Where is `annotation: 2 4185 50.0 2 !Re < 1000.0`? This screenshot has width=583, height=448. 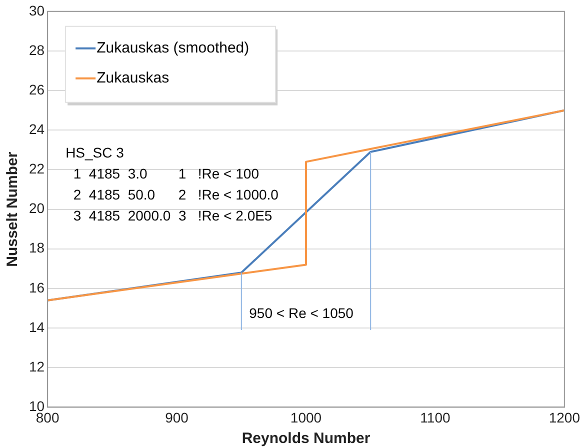
annotation: 2 4185 50.0 2 !Re < 1000.0 is located at coordinates (172, 194).